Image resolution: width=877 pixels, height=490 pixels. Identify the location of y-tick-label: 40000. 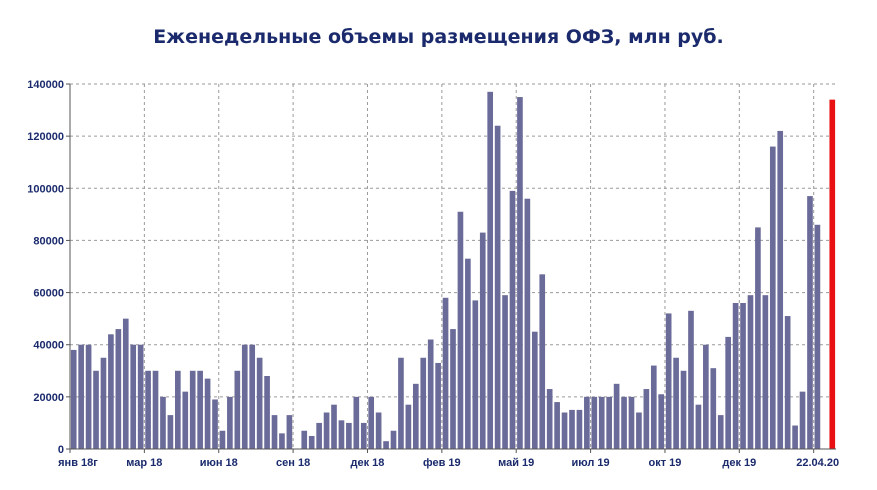
(48, 346).